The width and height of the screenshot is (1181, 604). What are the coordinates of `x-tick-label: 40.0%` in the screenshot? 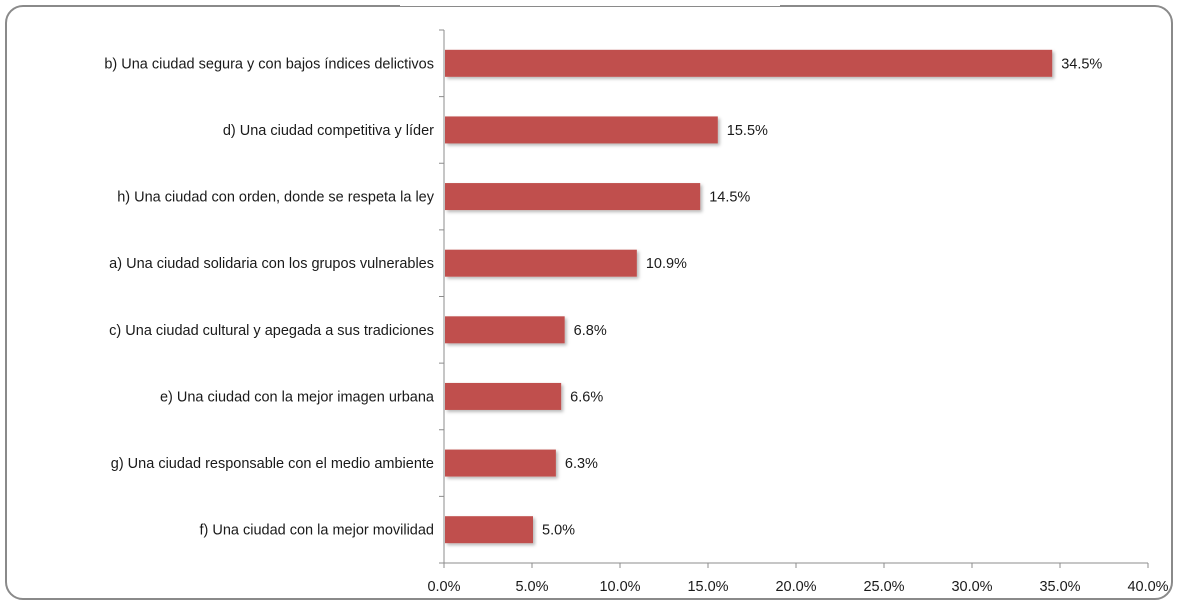 It's located at (1147, 587).